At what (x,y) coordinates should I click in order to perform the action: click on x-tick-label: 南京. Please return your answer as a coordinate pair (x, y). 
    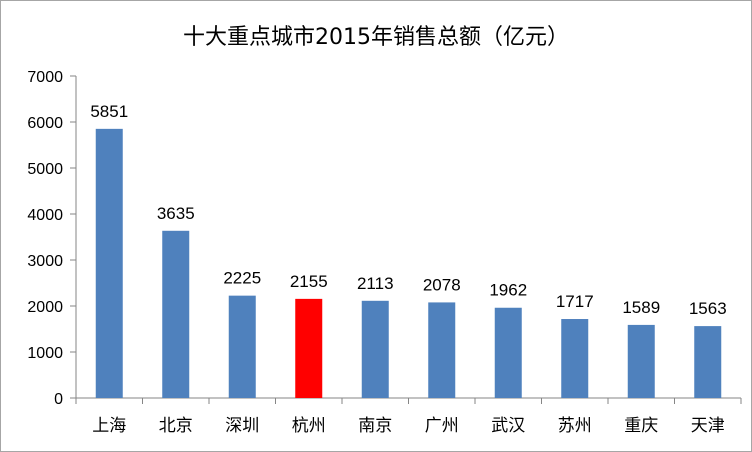
    Looking at the image, I should click on (375, 426).